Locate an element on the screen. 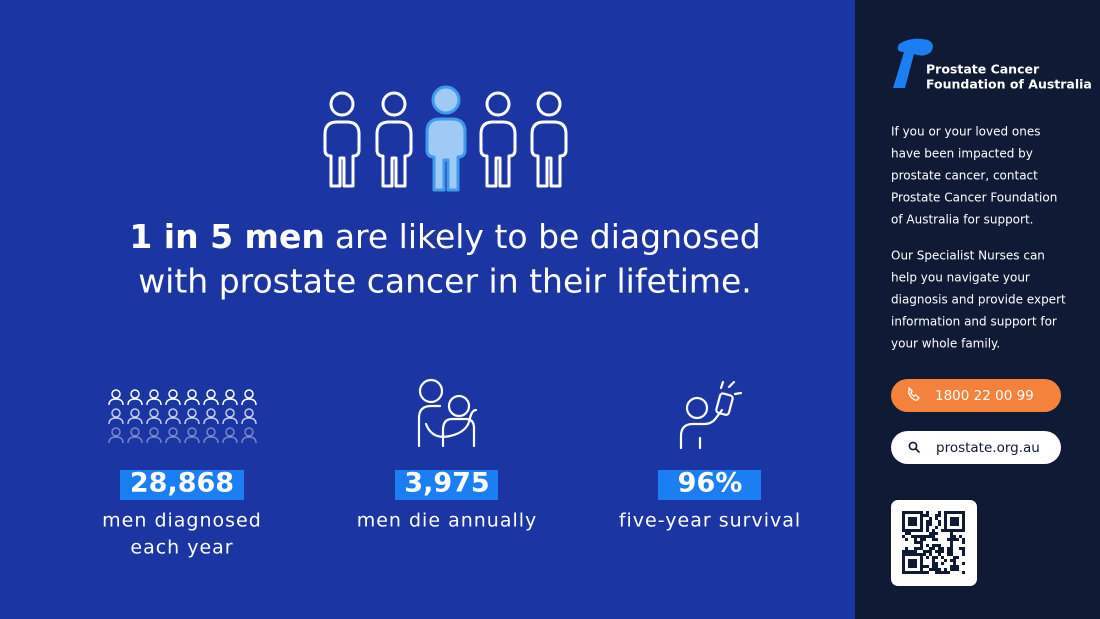 Image resolution: width=1100 pixels, height=619 pixels. phone-pill is located at coordinates (976, 395).